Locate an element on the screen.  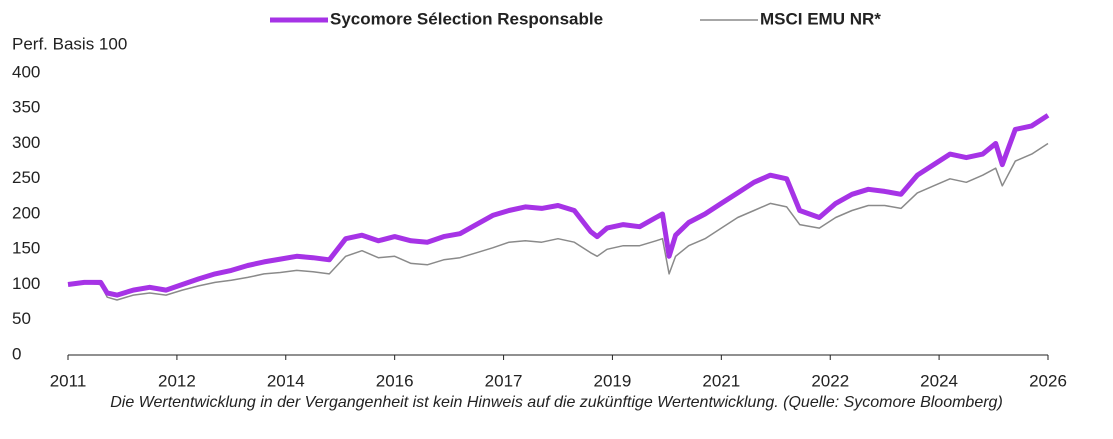
x-tick-label: 2024 is located at coordinates (939, 380).